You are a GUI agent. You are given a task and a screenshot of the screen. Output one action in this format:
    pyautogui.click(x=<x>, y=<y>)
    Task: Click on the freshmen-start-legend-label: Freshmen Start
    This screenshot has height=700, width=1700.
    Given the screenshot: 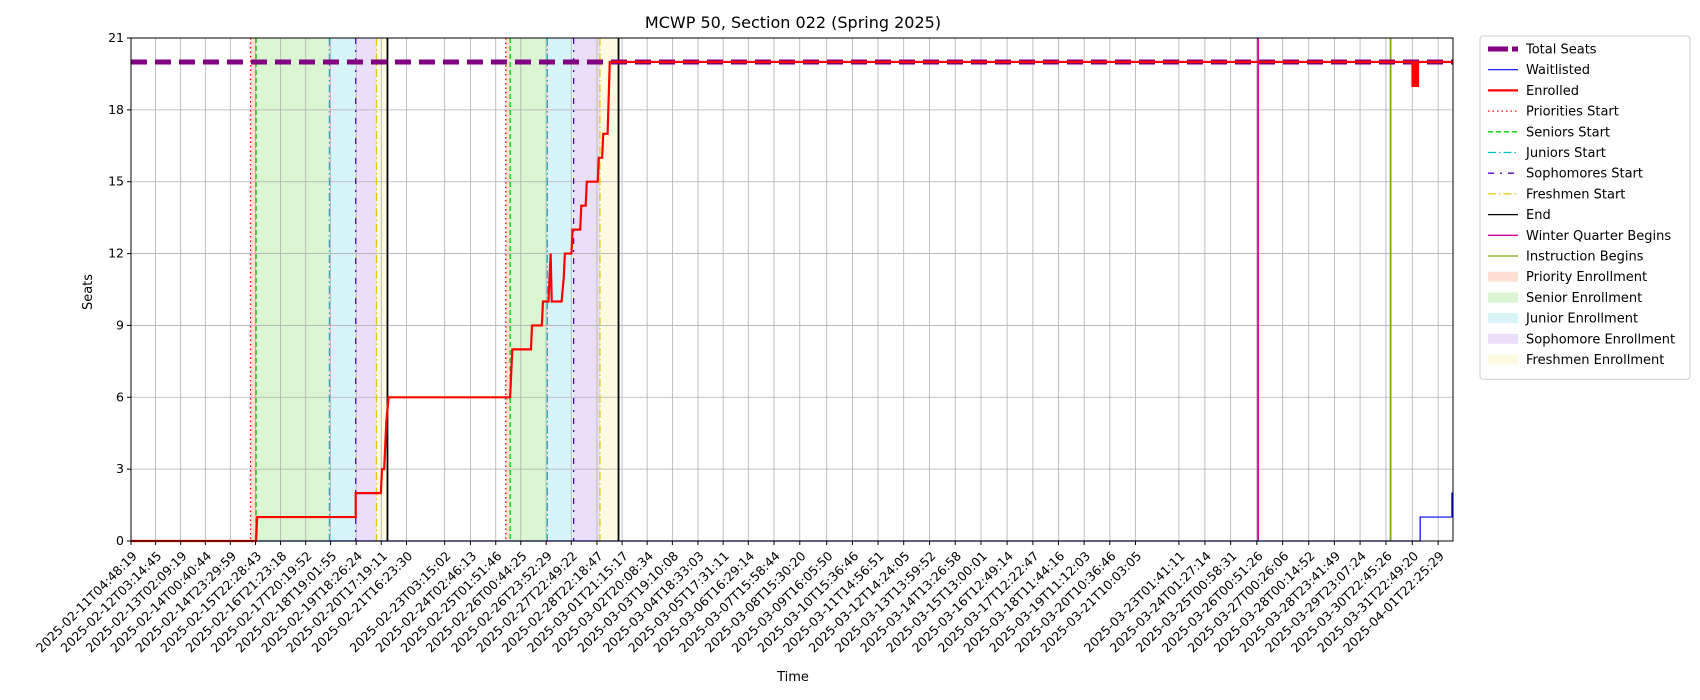 What is the action you would take?
    pyautogui.click(x=1575, y=194)
    